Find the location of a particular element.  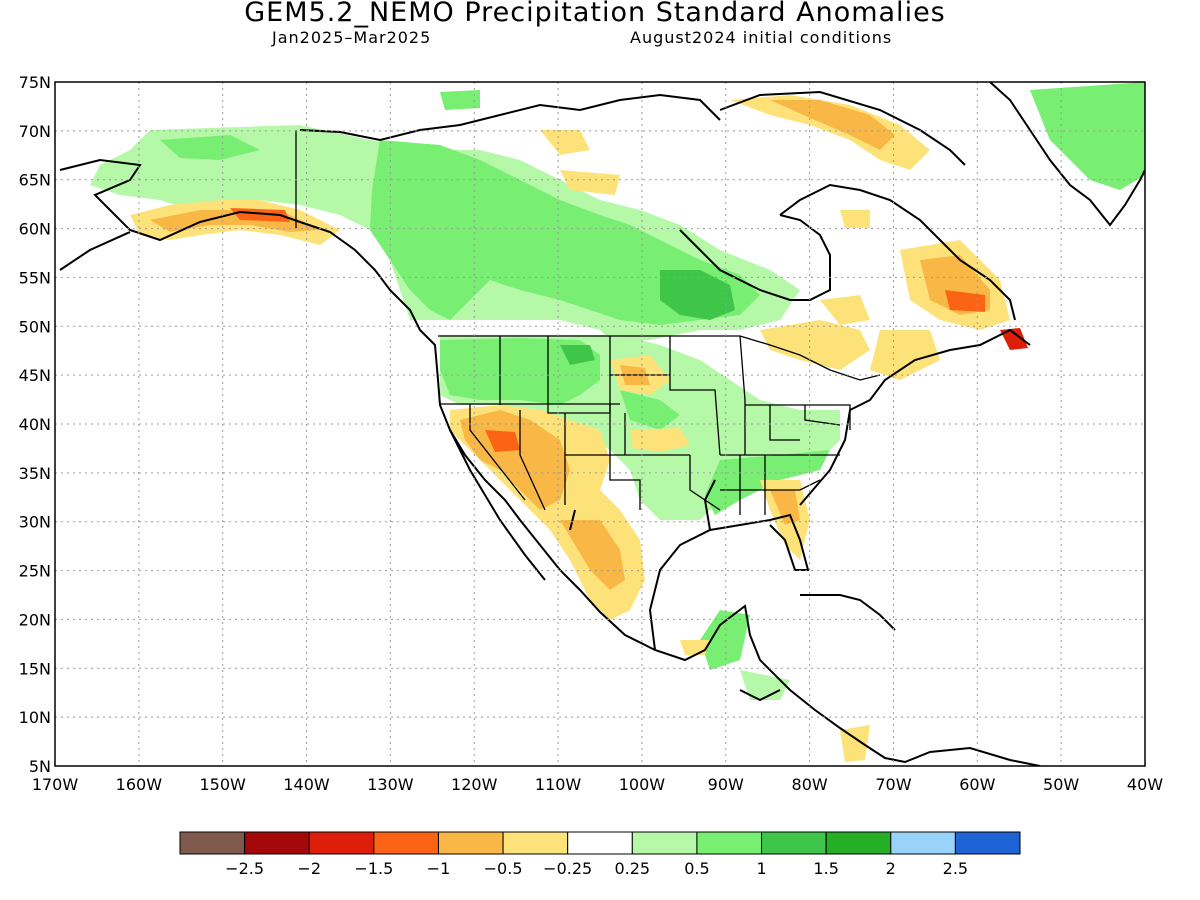

lat-tick-label: 60N is located at coordinates (35, 229).